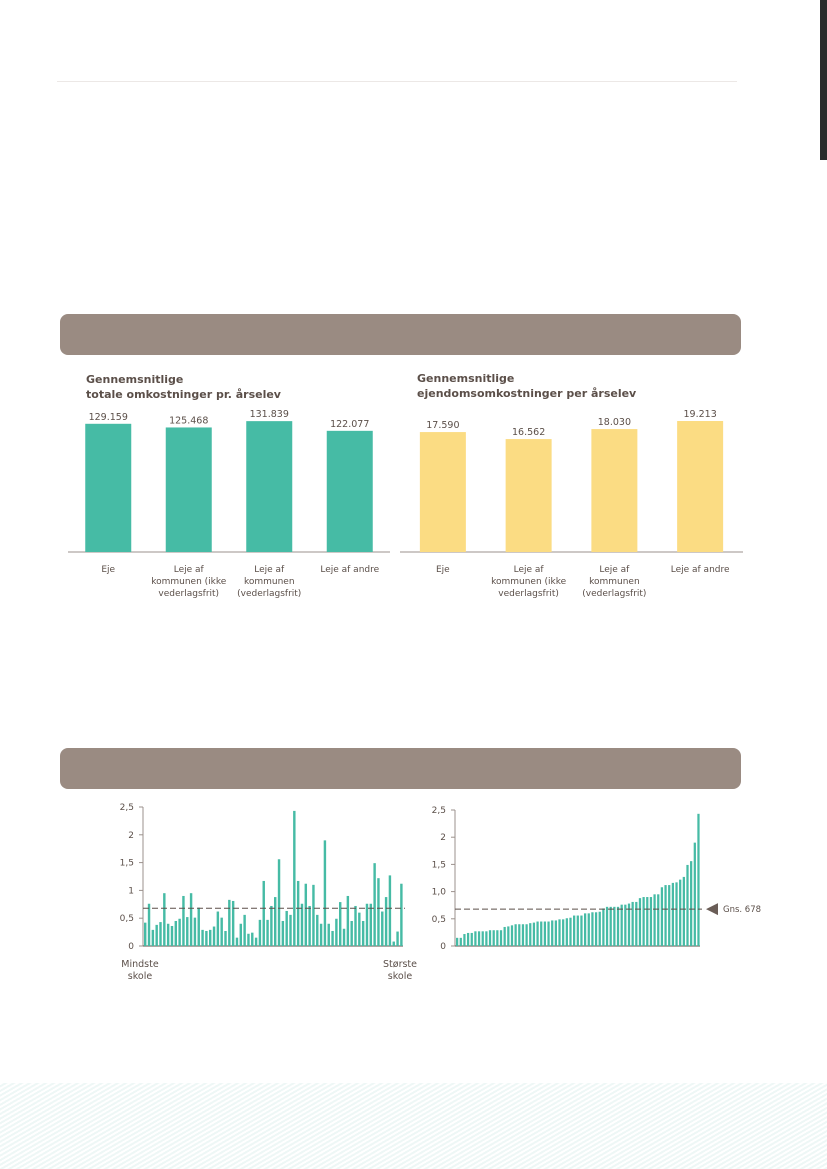 Image resolution: width=827 pixels, height=1169 pixels. Describe the element at coordinates (700, 414) in the screenshot. I see `data-label: 19.213` at that location.